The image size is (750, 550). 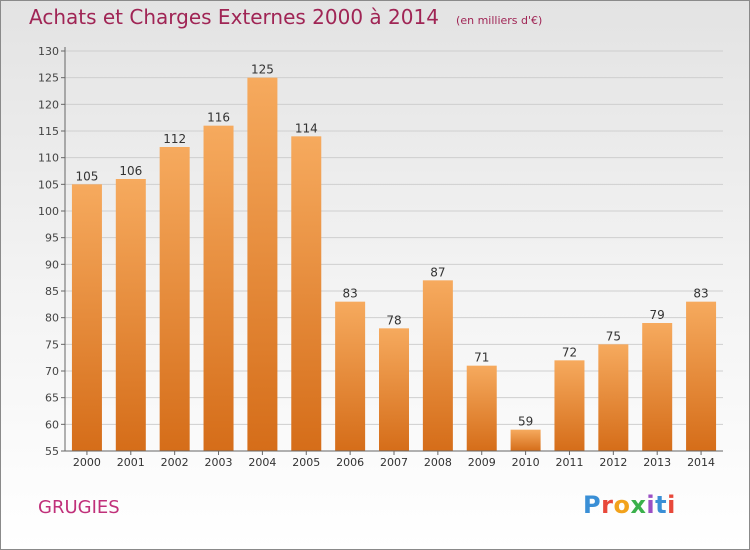 I want to click on y-tick-label: 125, so click(x=48, y=78).